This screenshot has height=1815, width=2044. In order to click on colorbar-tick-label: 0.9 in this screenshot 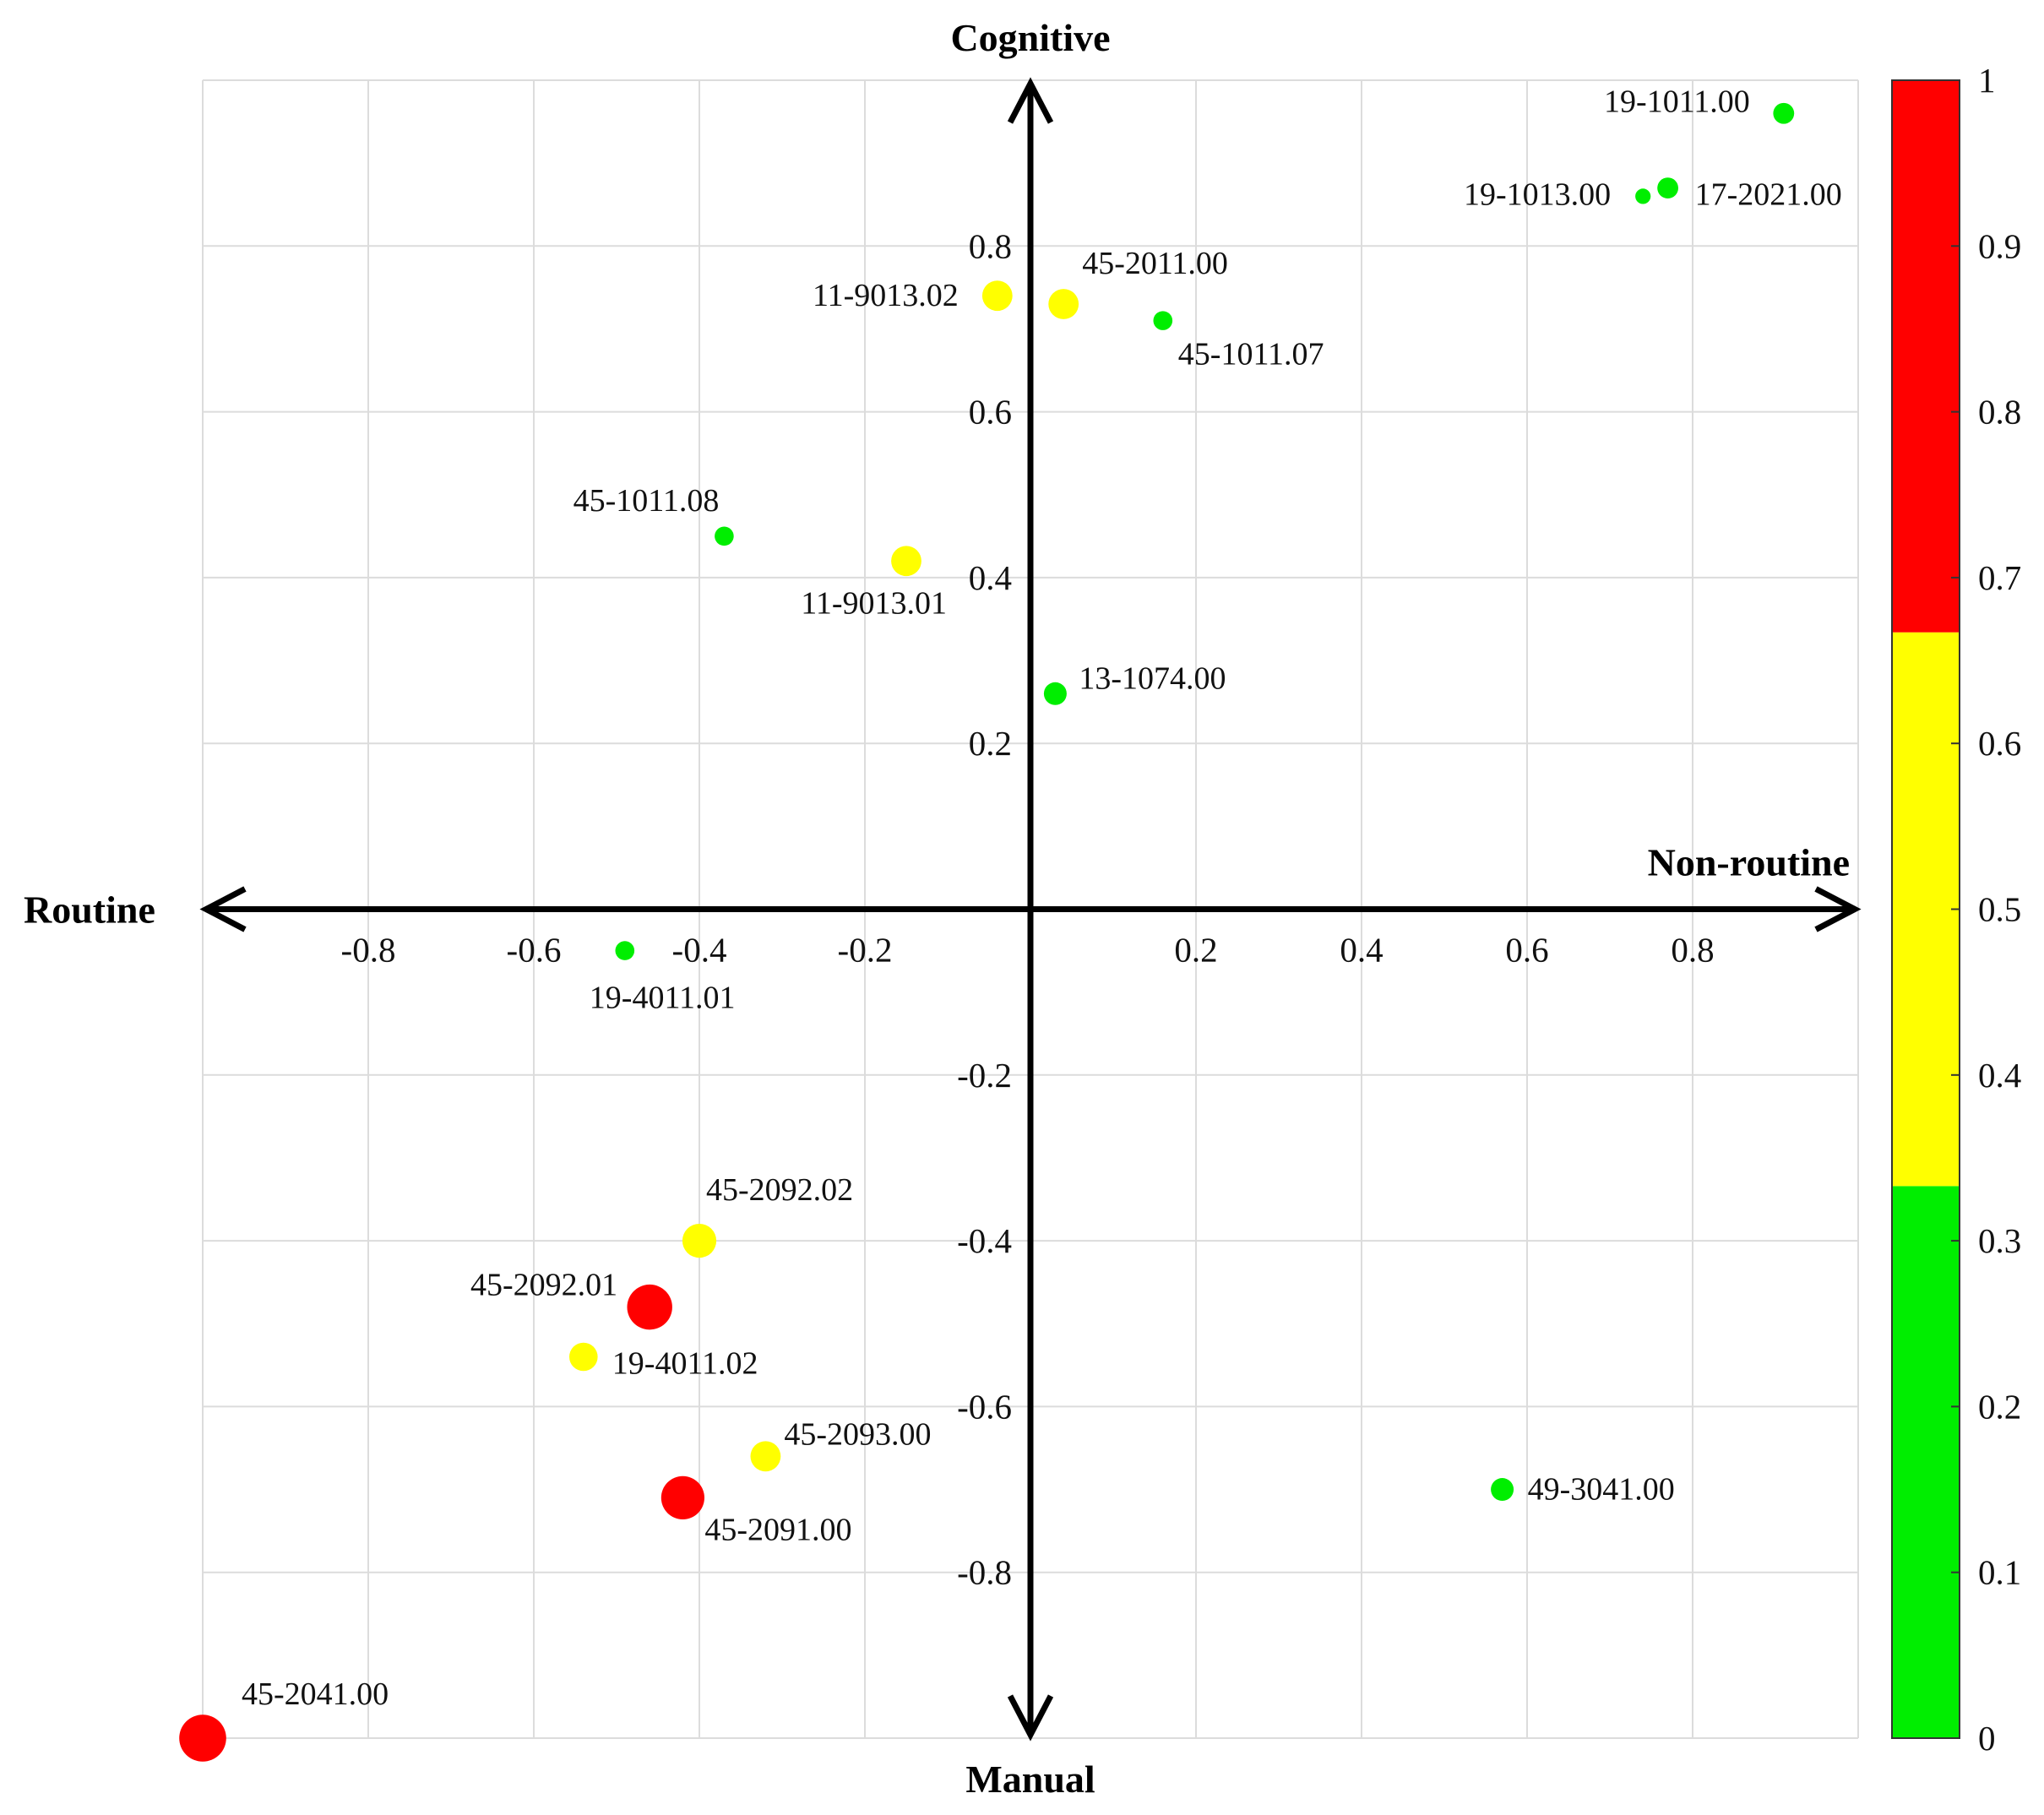, I will do `click(1999, 245)`.